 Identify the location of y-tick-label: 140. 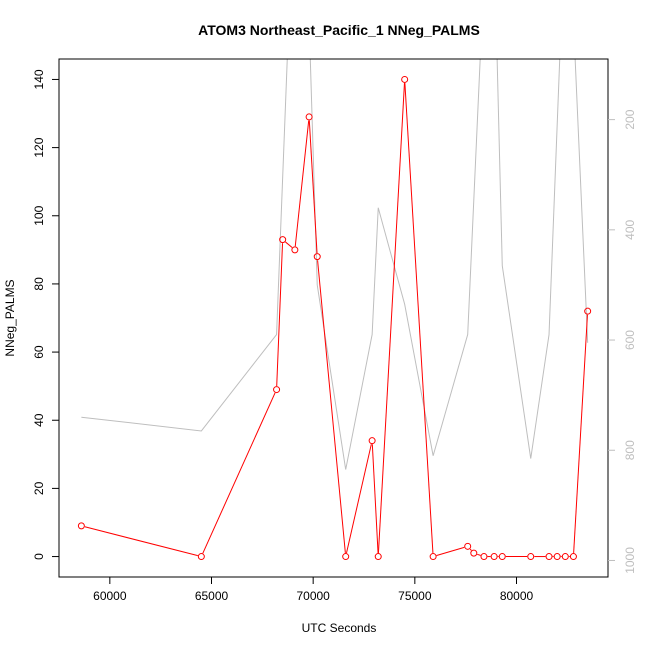
(39, 79).